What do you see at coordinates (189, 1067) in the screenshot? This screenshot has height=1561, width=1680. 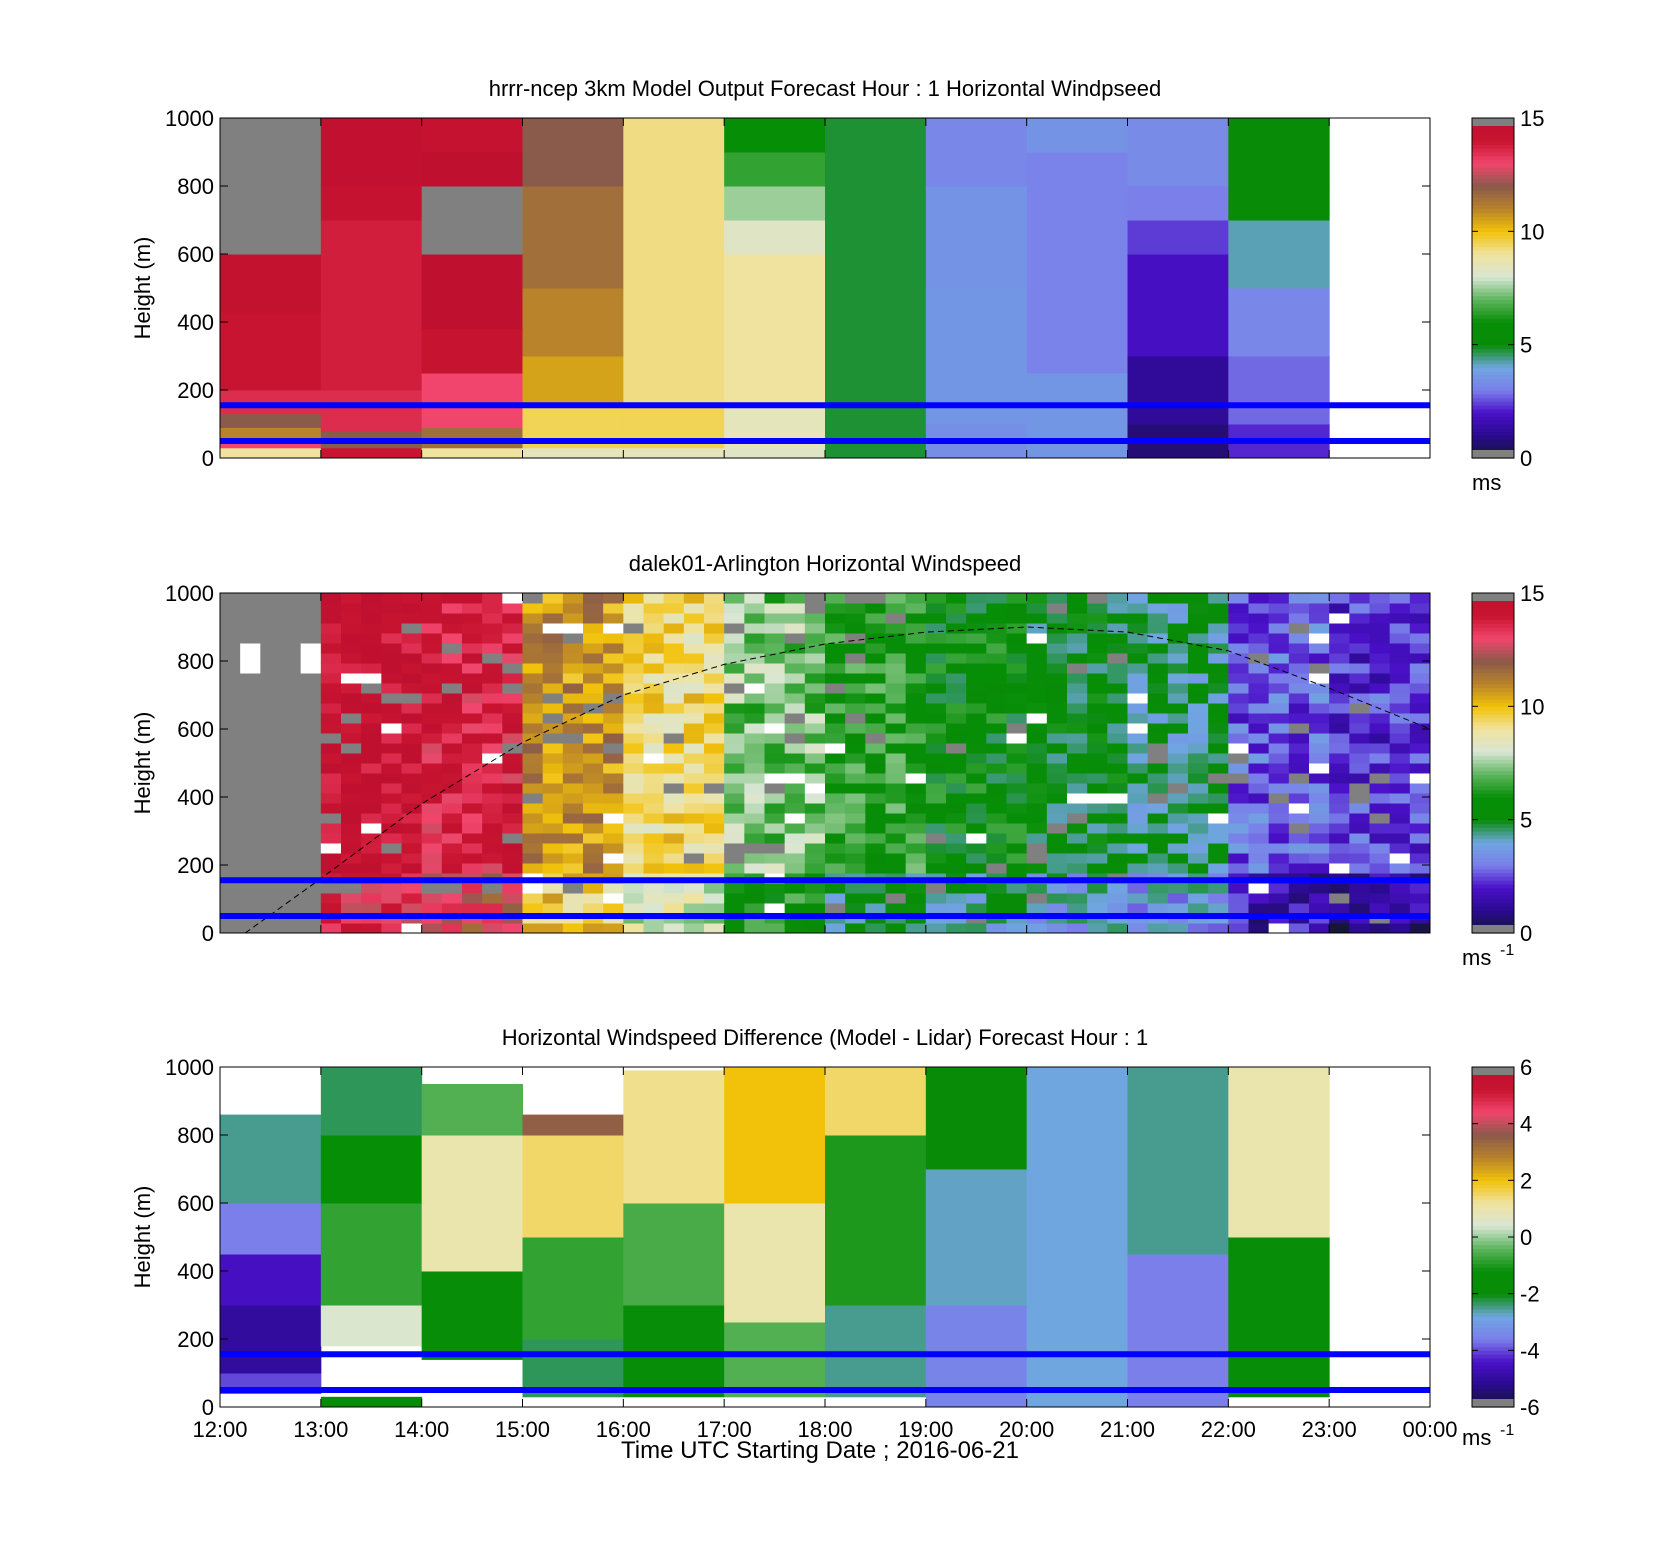 I see `y-tick-label: 1000` at bounding box center [189, 1067].